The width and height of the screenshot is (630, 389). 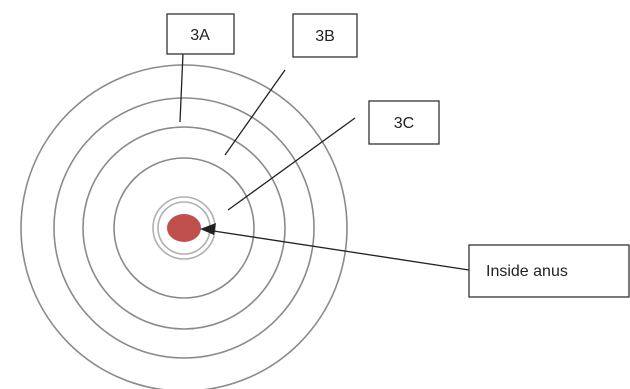 I want to click on label-inside-anus: Inside anus, so click(x=527, y=271).